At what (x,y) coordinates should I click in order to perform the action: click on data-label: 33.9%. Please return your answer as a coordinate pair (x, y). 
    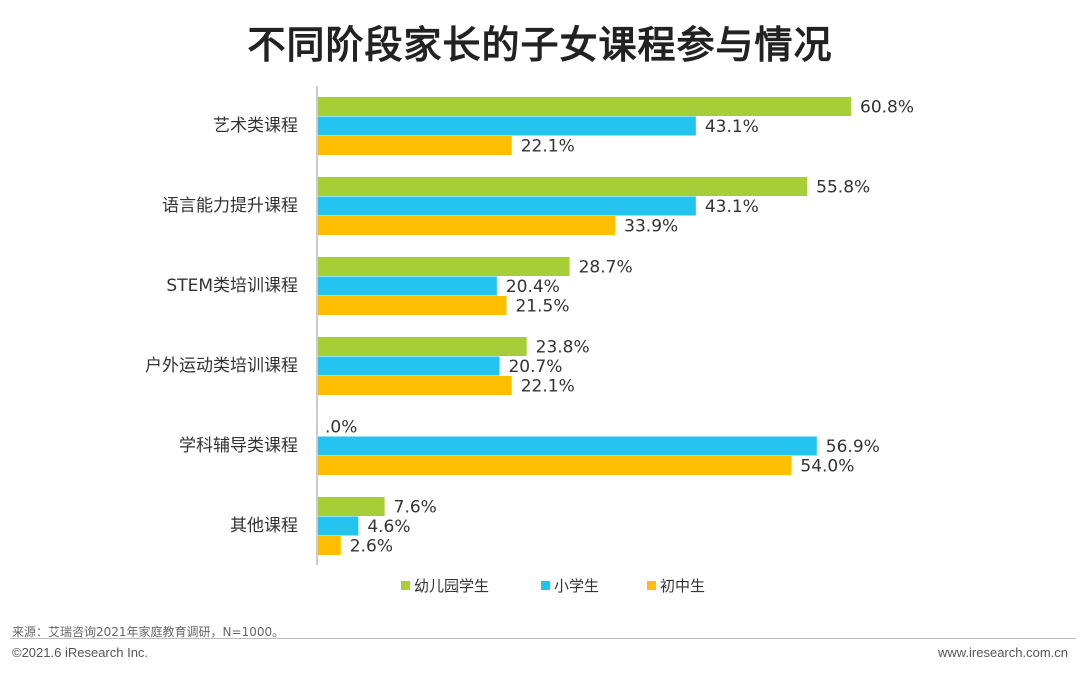
    Looking at the image, I should click on (651, 227).